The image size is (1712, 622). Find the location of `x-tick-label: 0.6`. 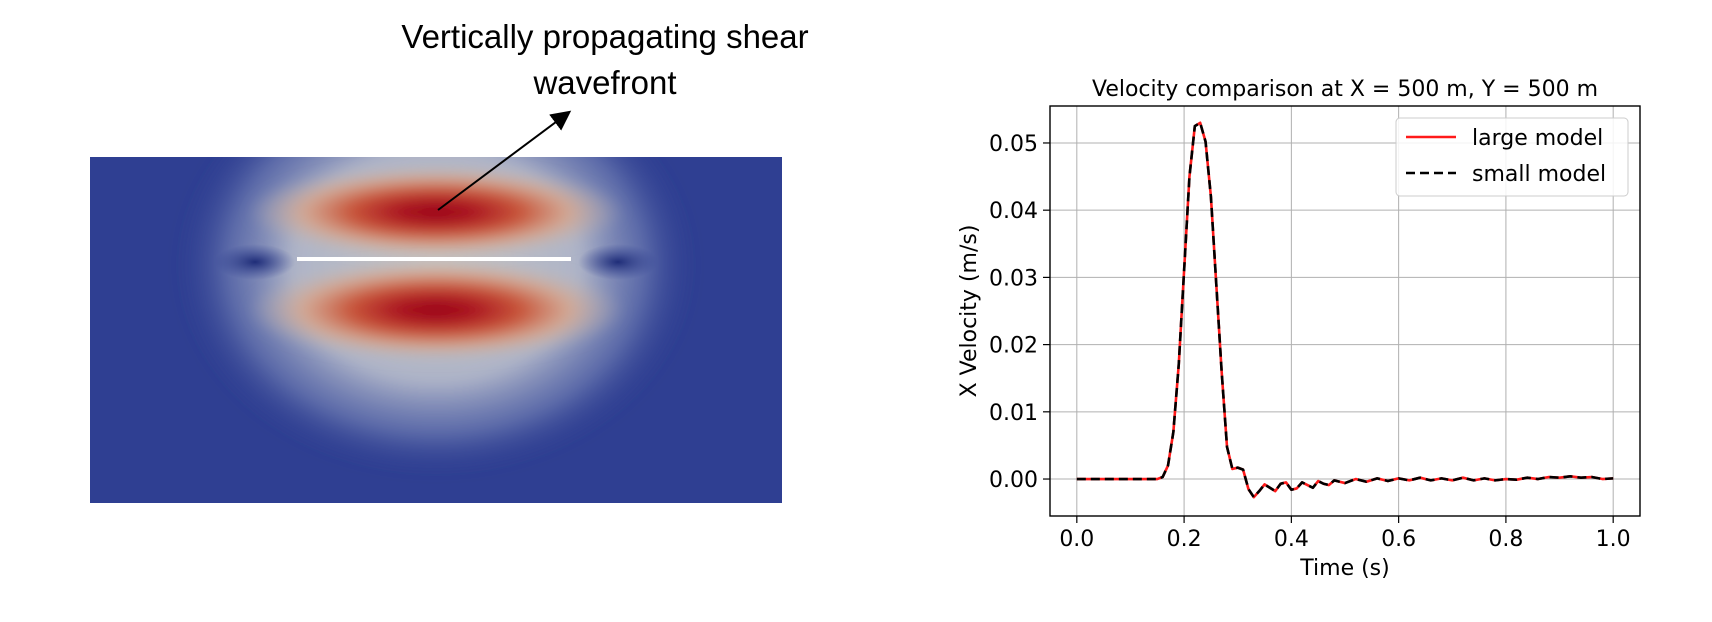

x-tick-label: 0.6 is located at coordinates (1398, 539).